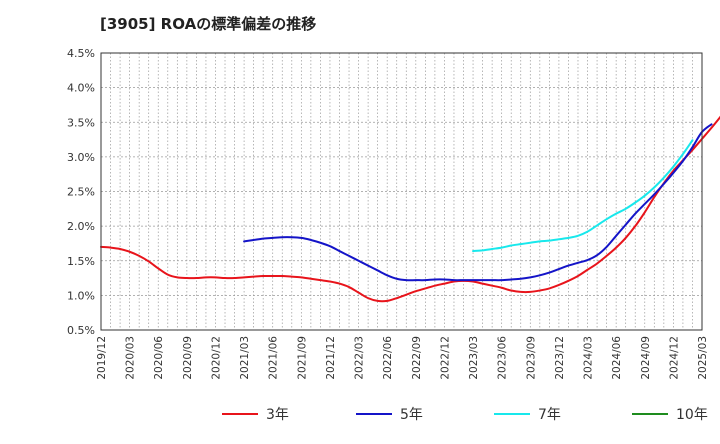 Image resolution: width=720 pixels, height=444 pixels. Describe the element at coordinates (360, 358) in the screenshot. I see `x-tick-label: 2022/03` at that location.